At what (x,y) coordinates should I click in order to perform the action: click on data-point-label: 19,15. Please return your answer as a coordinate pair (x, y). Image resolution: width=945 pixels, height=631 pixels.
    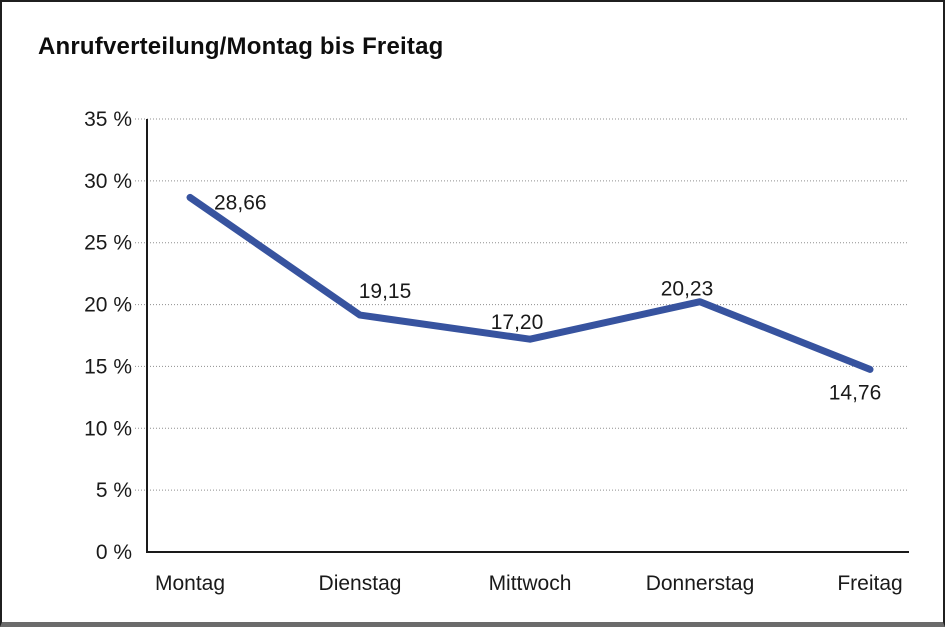
    Looking at the image, I should click on (385, 291).